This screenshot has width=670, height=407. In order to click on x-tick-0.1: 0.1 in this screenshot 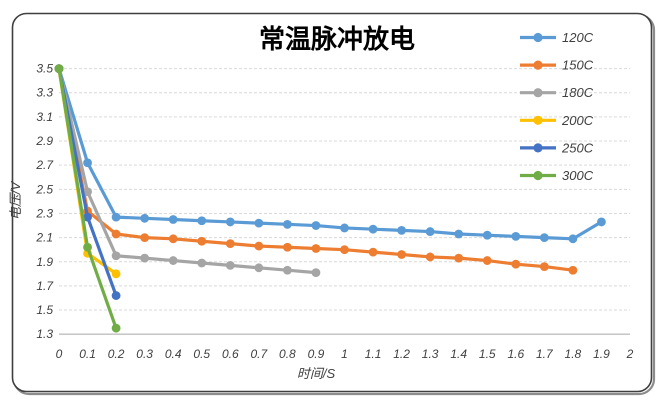, I will do `click(87, 354)`.